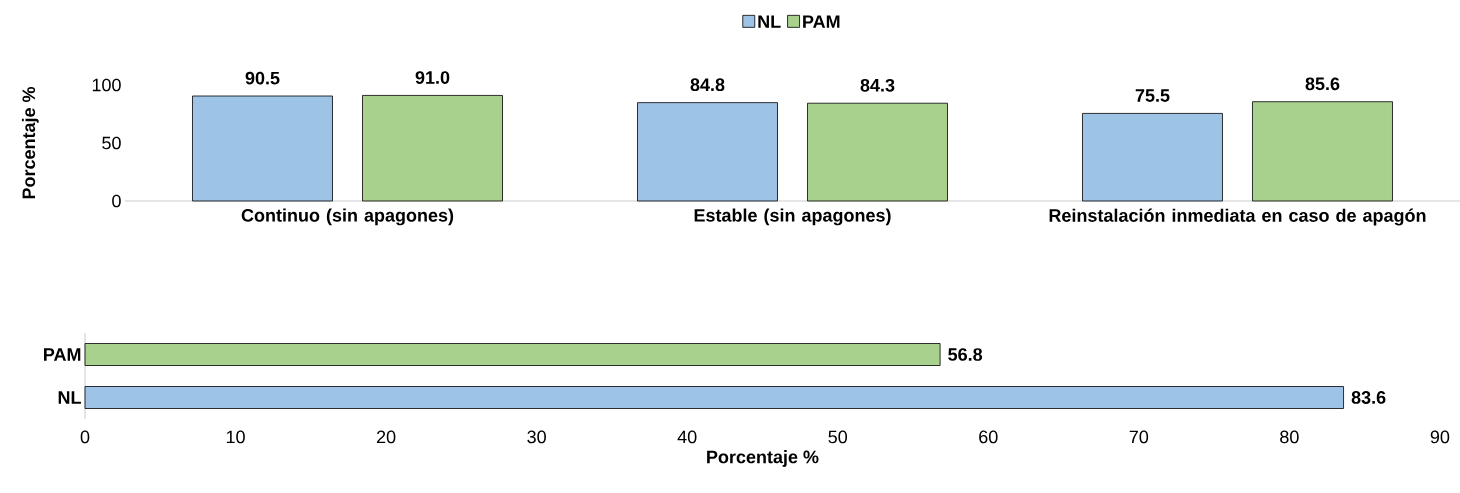  Describe the element at coordinates (262, 78) in the screenshot. I see `data-label: 90.5` at that location.